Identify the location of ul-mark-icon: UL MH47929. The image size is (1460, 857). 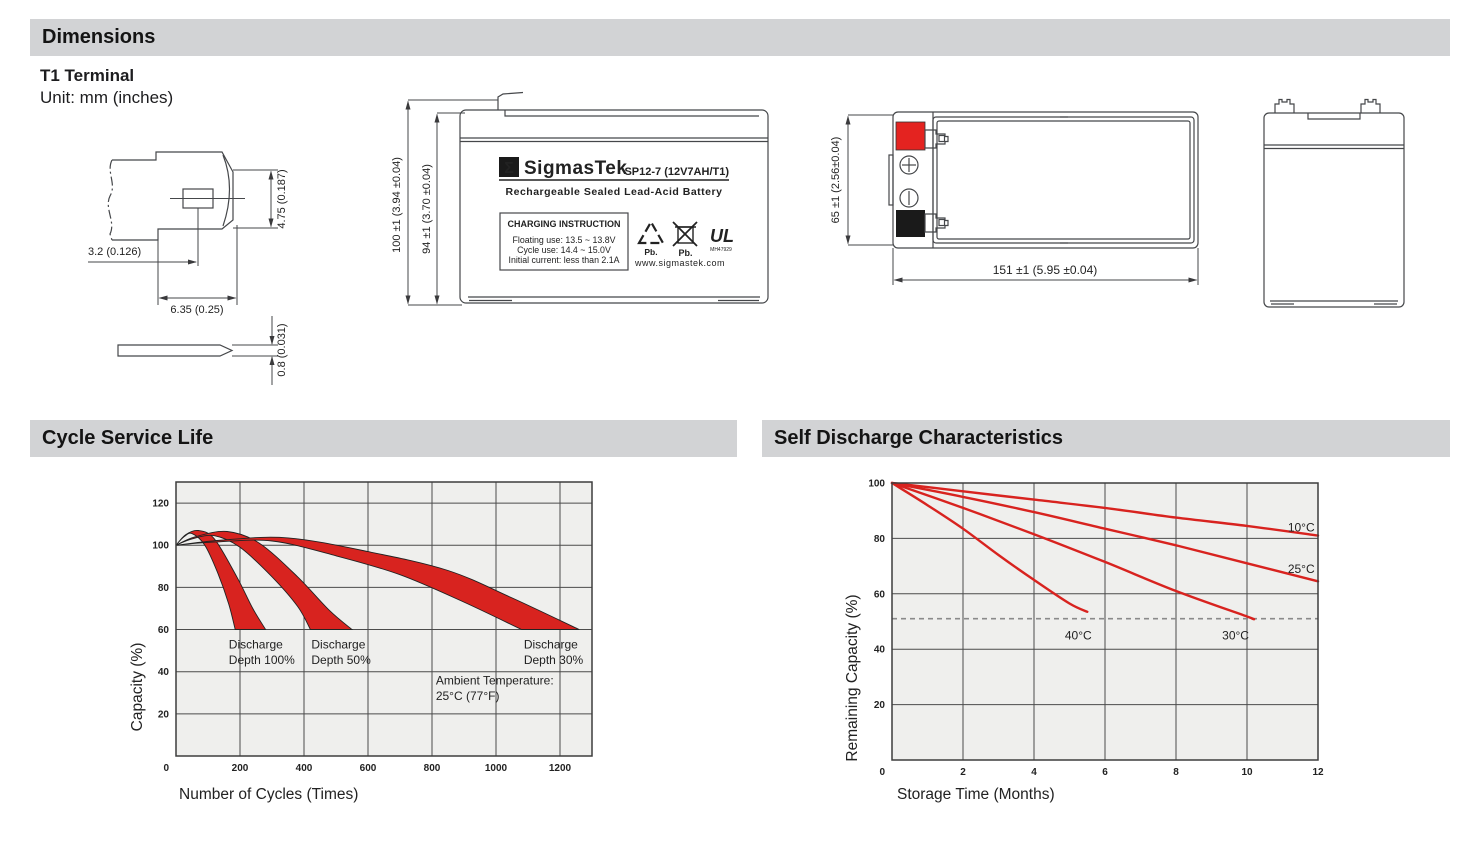
(722, 239).